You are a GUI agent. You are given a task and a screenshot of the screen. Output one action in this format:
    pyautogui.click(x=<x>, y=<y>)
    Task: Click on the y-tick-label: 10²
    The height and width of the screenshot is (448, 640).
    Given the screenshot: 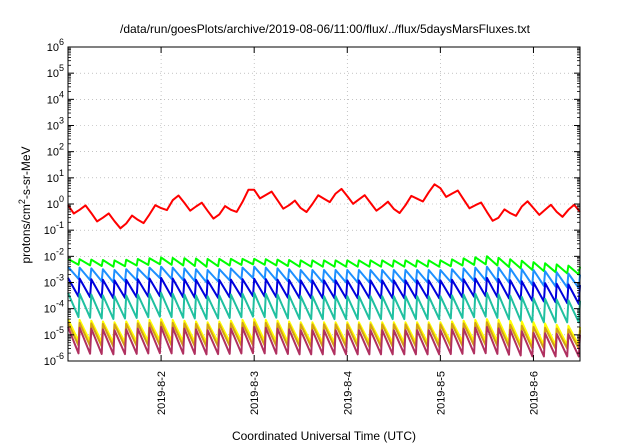 What is the action you would take?
    pyautogui.click(x=55, y=150)
    